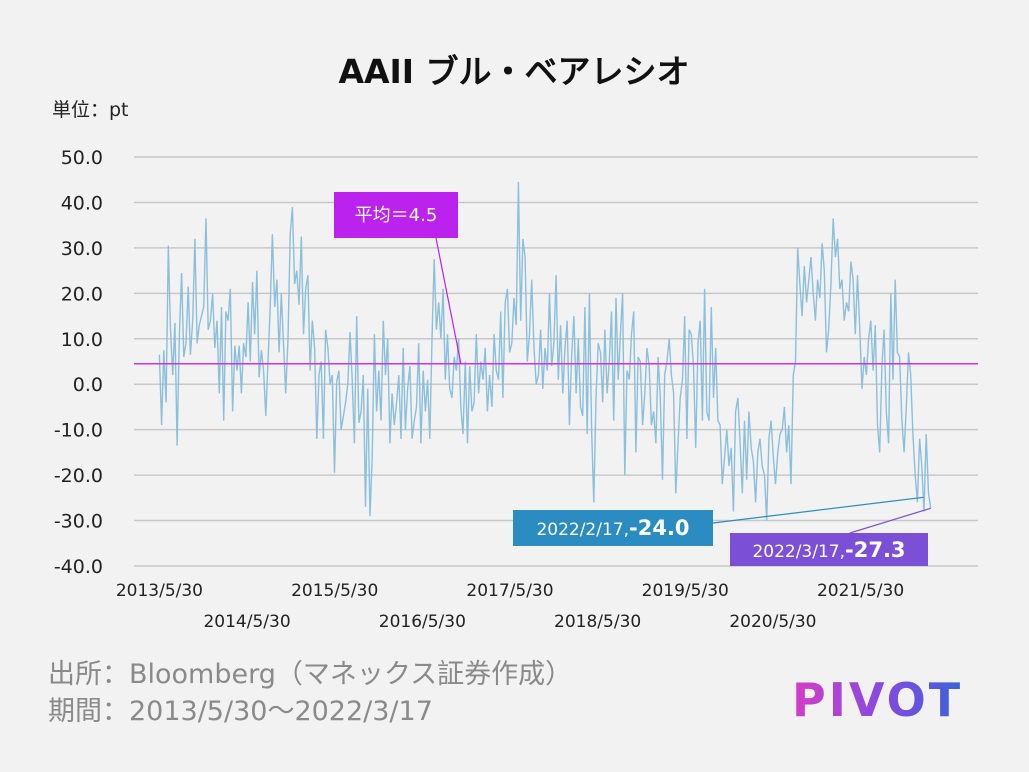  Describe the element at coordinates (513, 71) in the screenshot. I see `chart-title: AAII ブル・ベアレシオ` at that location.